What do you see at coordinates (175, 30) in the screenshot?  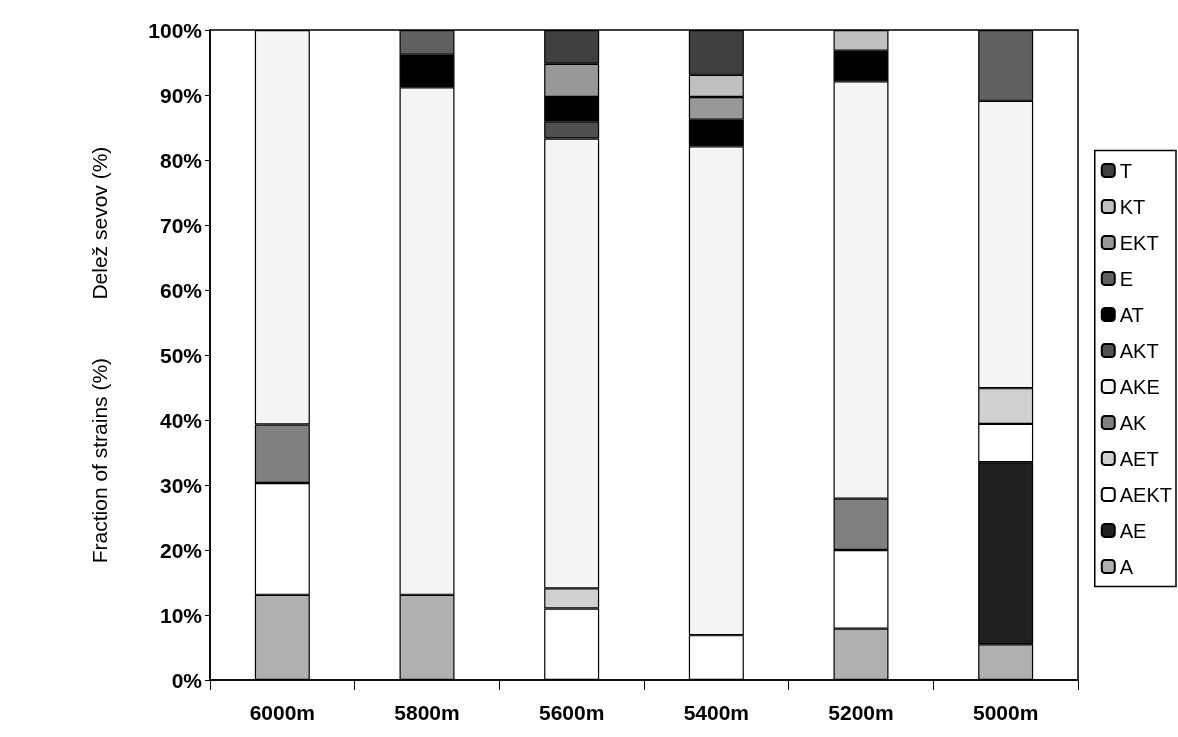 I see `y-tick-label: 100%` at bounding box center [175, 30].